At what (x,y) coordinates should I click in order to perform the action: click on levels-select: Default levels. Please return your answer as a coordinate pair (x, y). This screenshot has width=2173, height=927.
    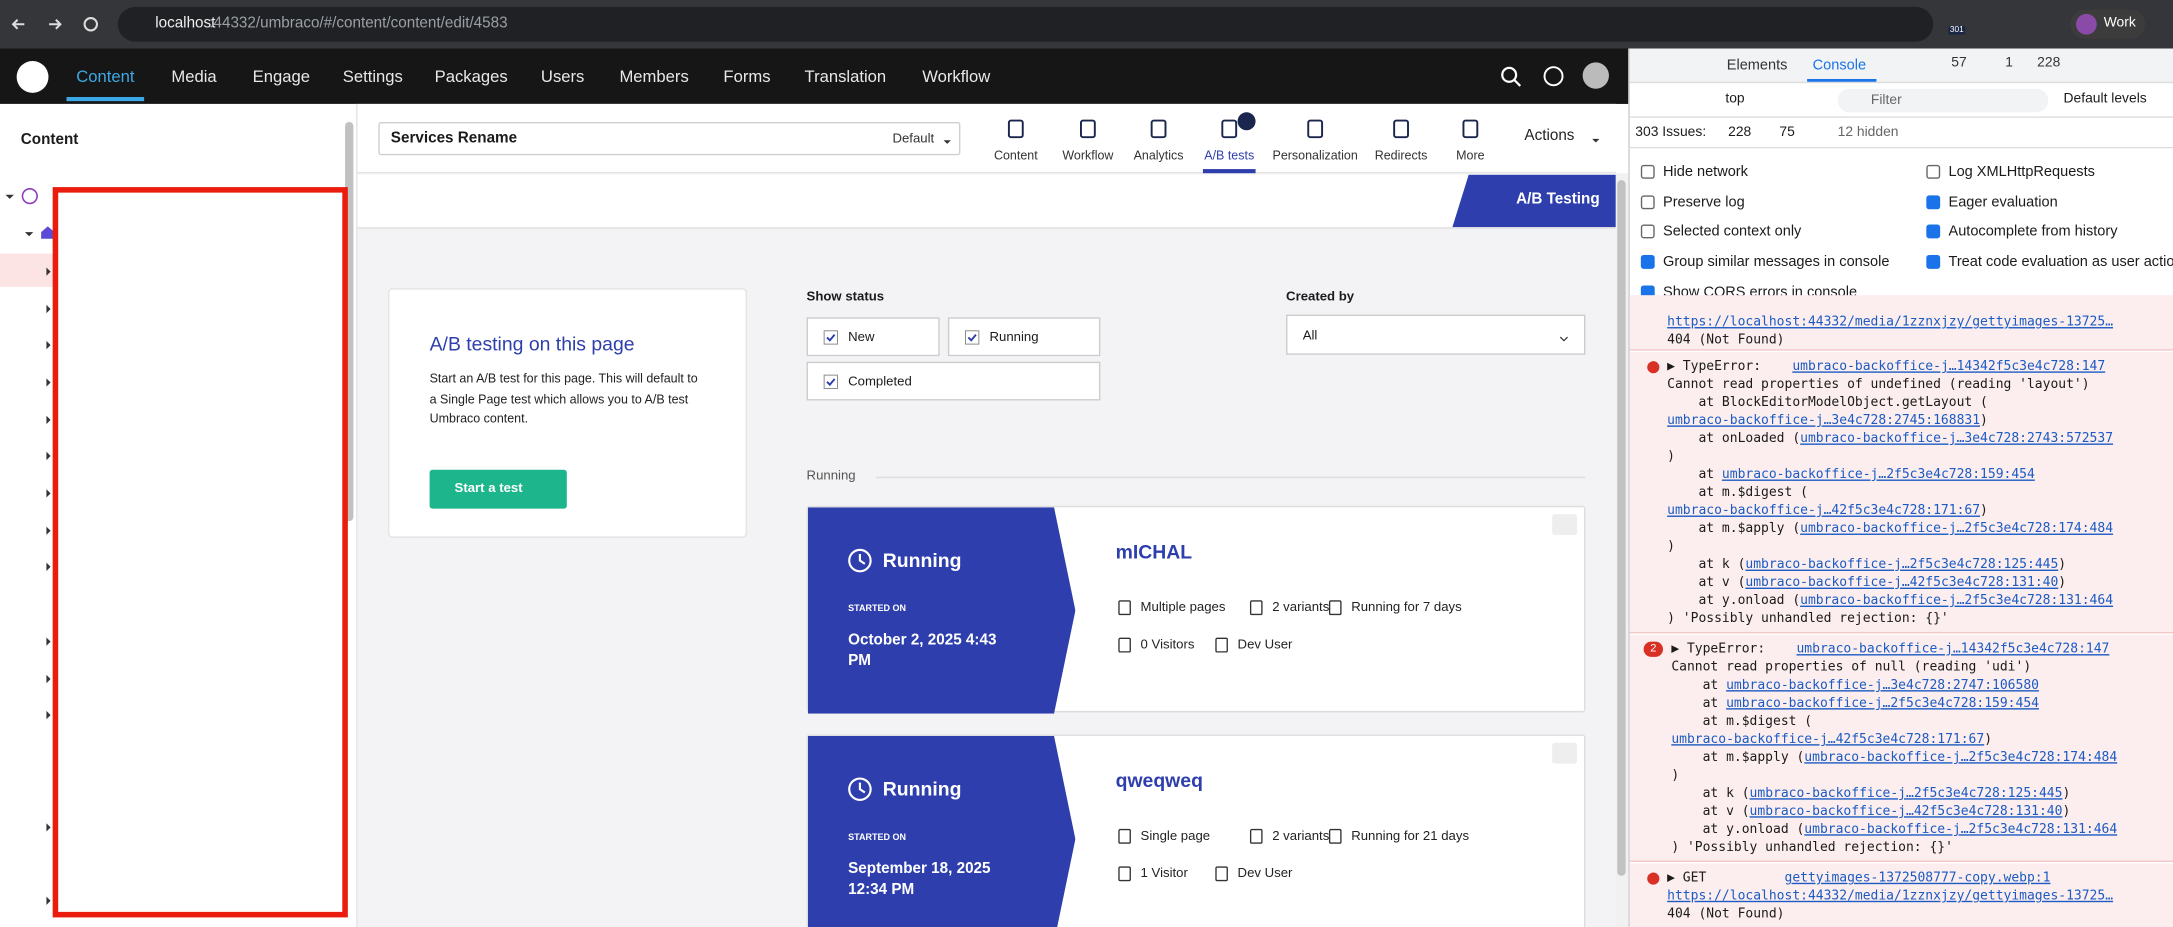
    Looking at the image, I should click on (2105, 99).